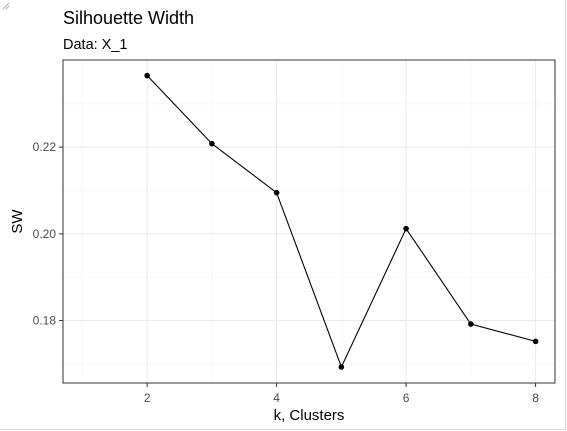 The height and width of the screenshot is (431, 567). I want to click on y-tick-label: 0.20, so click(45, 234).